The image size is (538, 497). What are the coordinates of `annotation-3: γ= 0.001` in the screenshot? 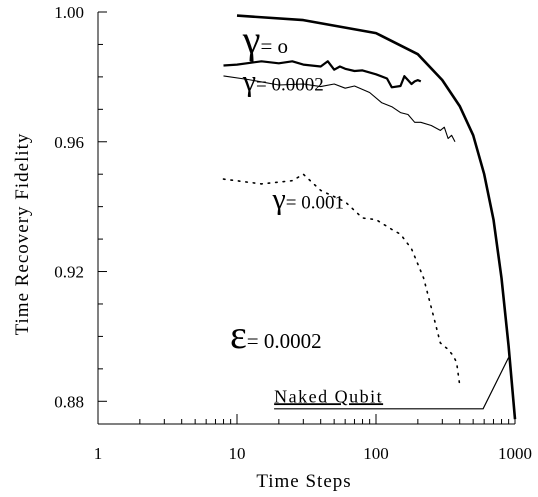 It's located at (307, 198).